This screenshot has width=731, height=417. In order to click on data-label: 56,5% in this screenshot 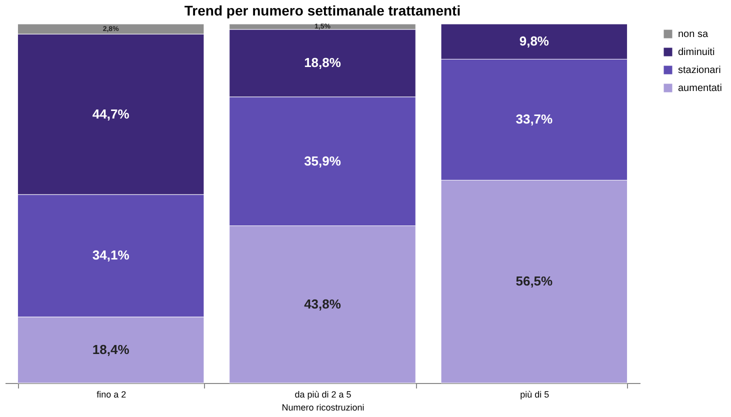, I will do `click(535, 281)`.